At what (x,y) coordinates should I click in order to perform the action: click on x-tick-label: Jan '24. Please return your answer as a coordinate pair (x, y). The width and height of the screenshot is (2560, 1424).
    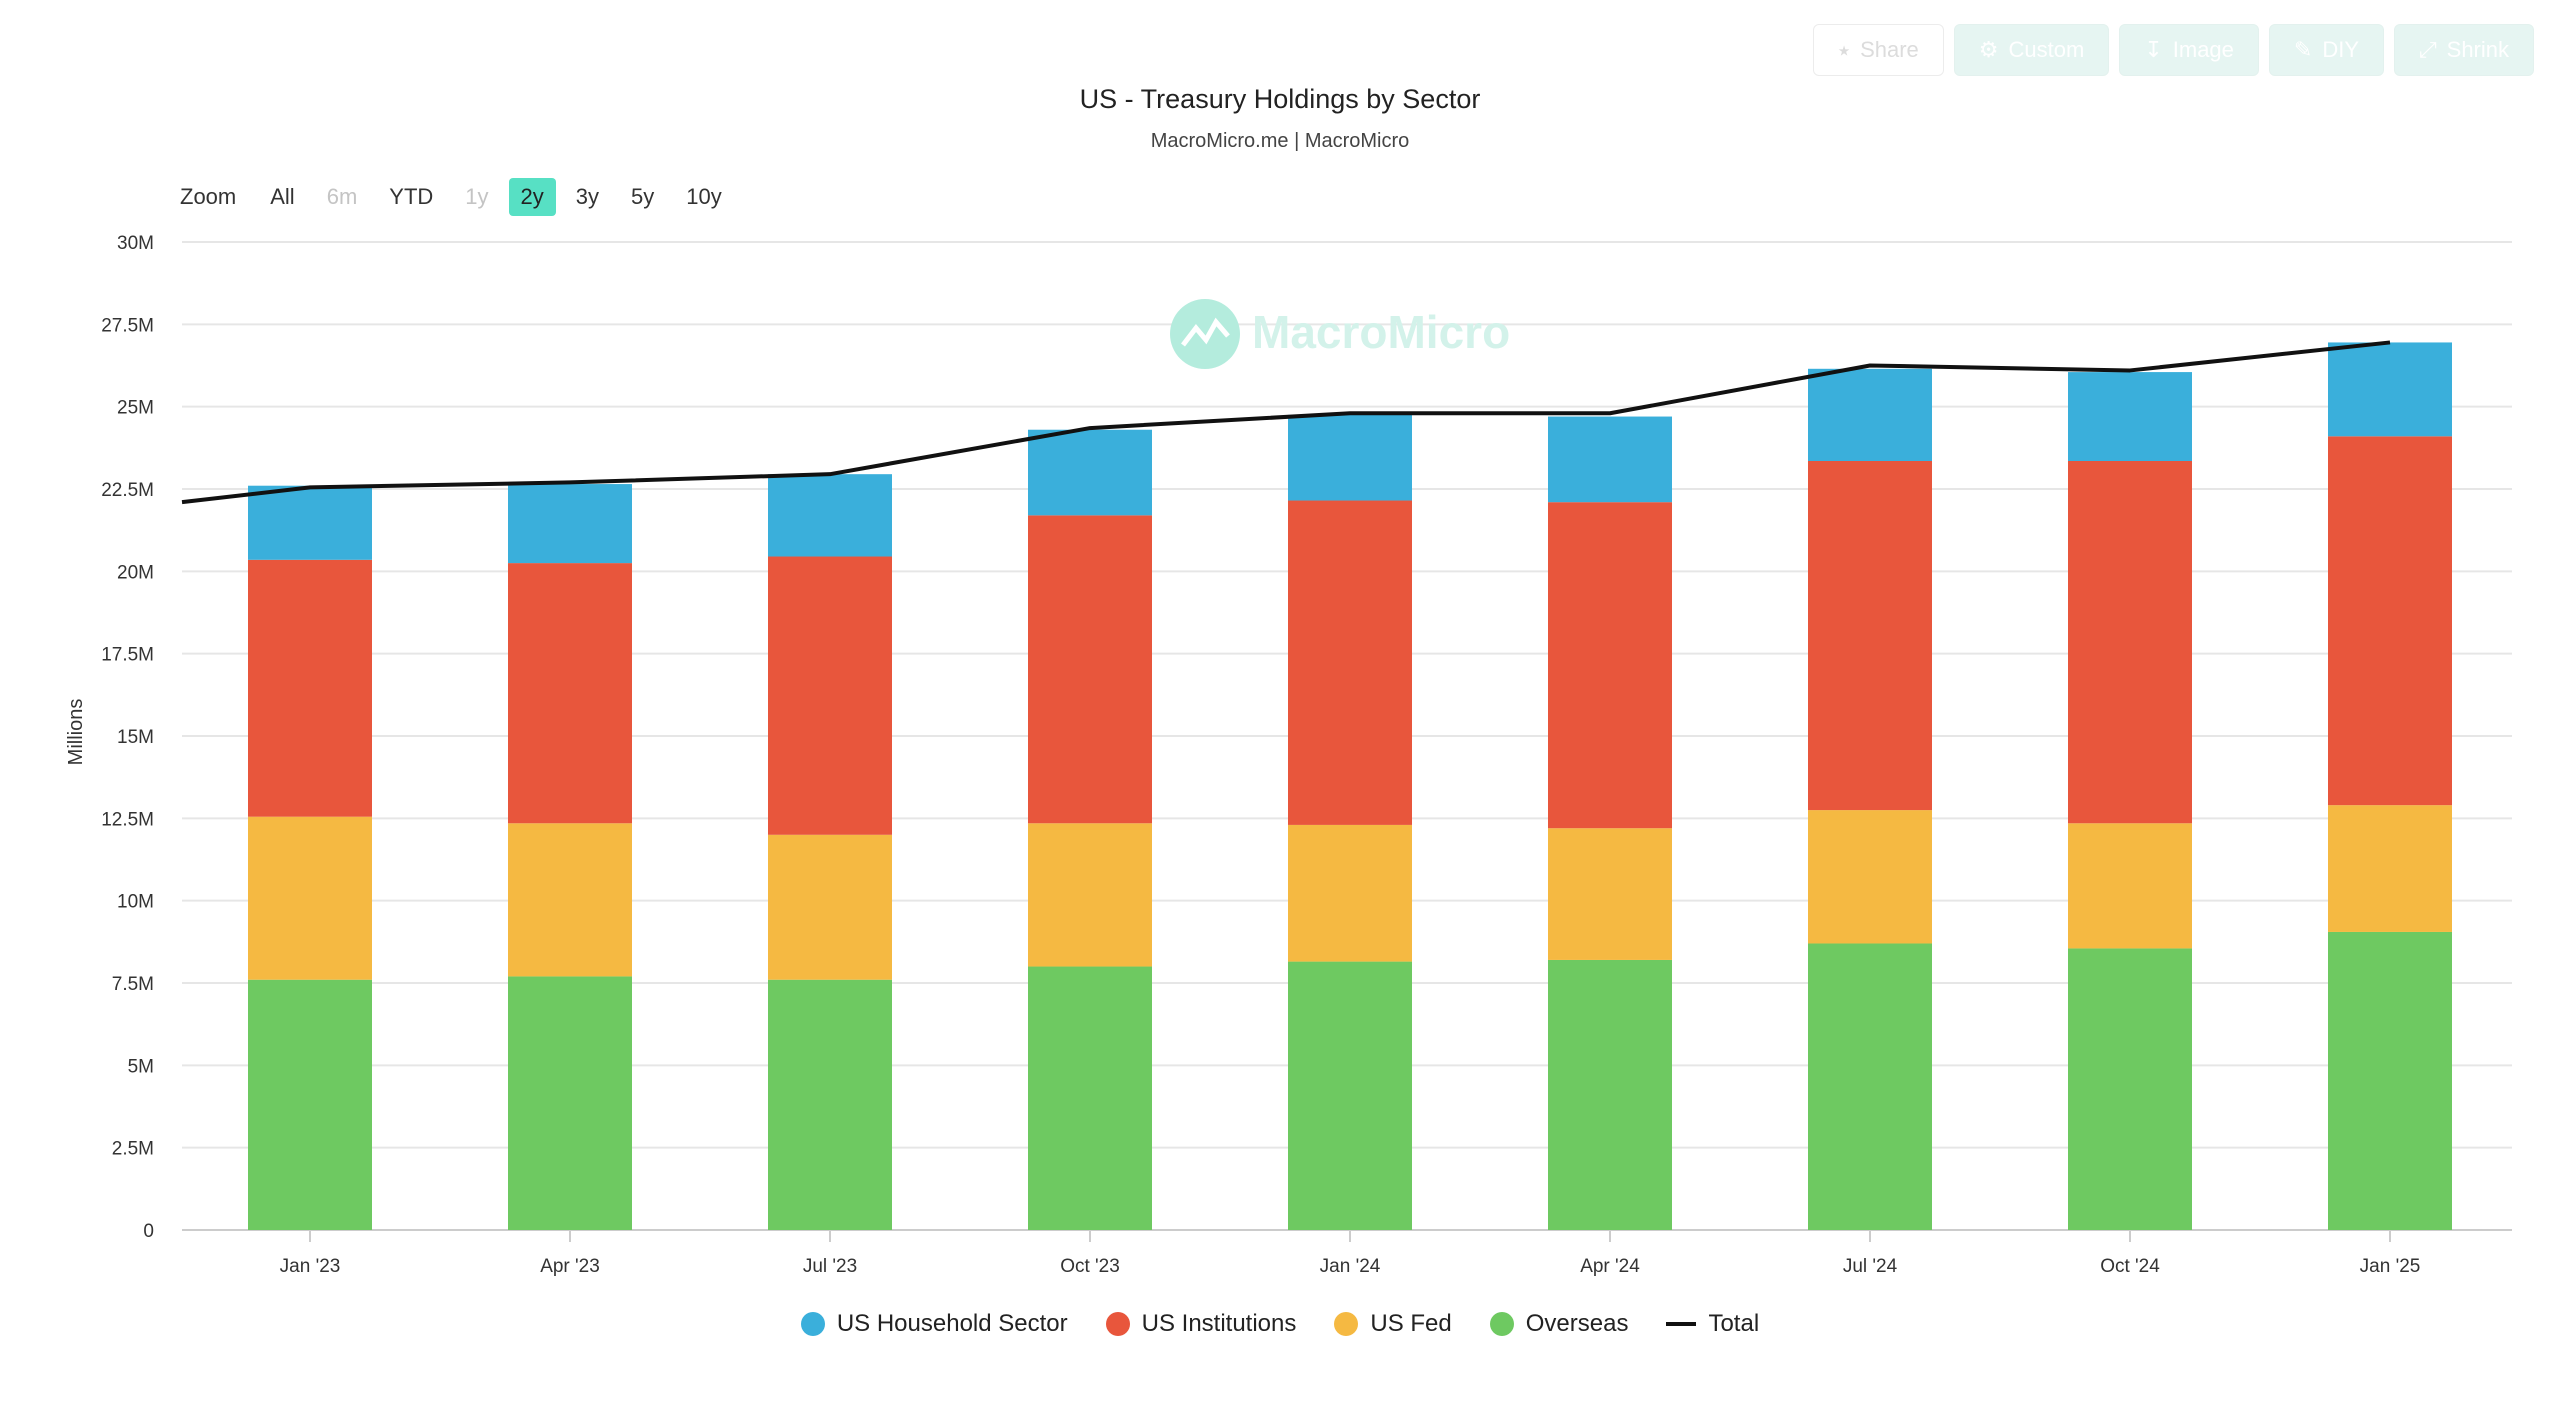
    Looking at the image, I should click on (1350, 1266).